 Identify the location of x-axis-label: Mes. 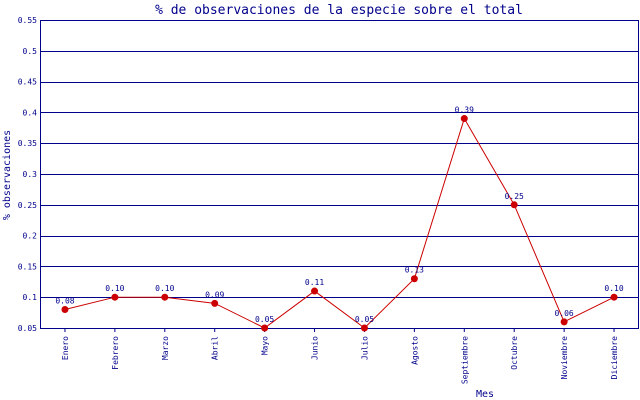
(485, 394).